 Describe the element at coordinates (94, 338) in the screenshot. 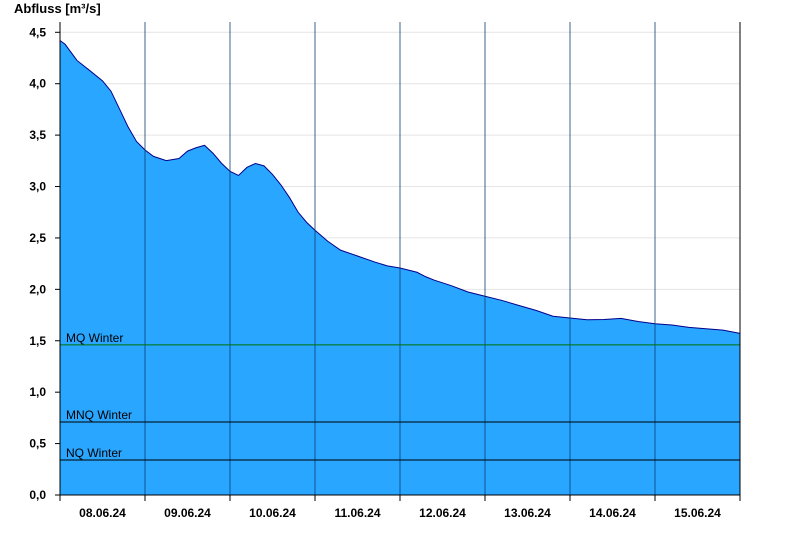

I see `ref-label-0: MQ Winter` at that location.